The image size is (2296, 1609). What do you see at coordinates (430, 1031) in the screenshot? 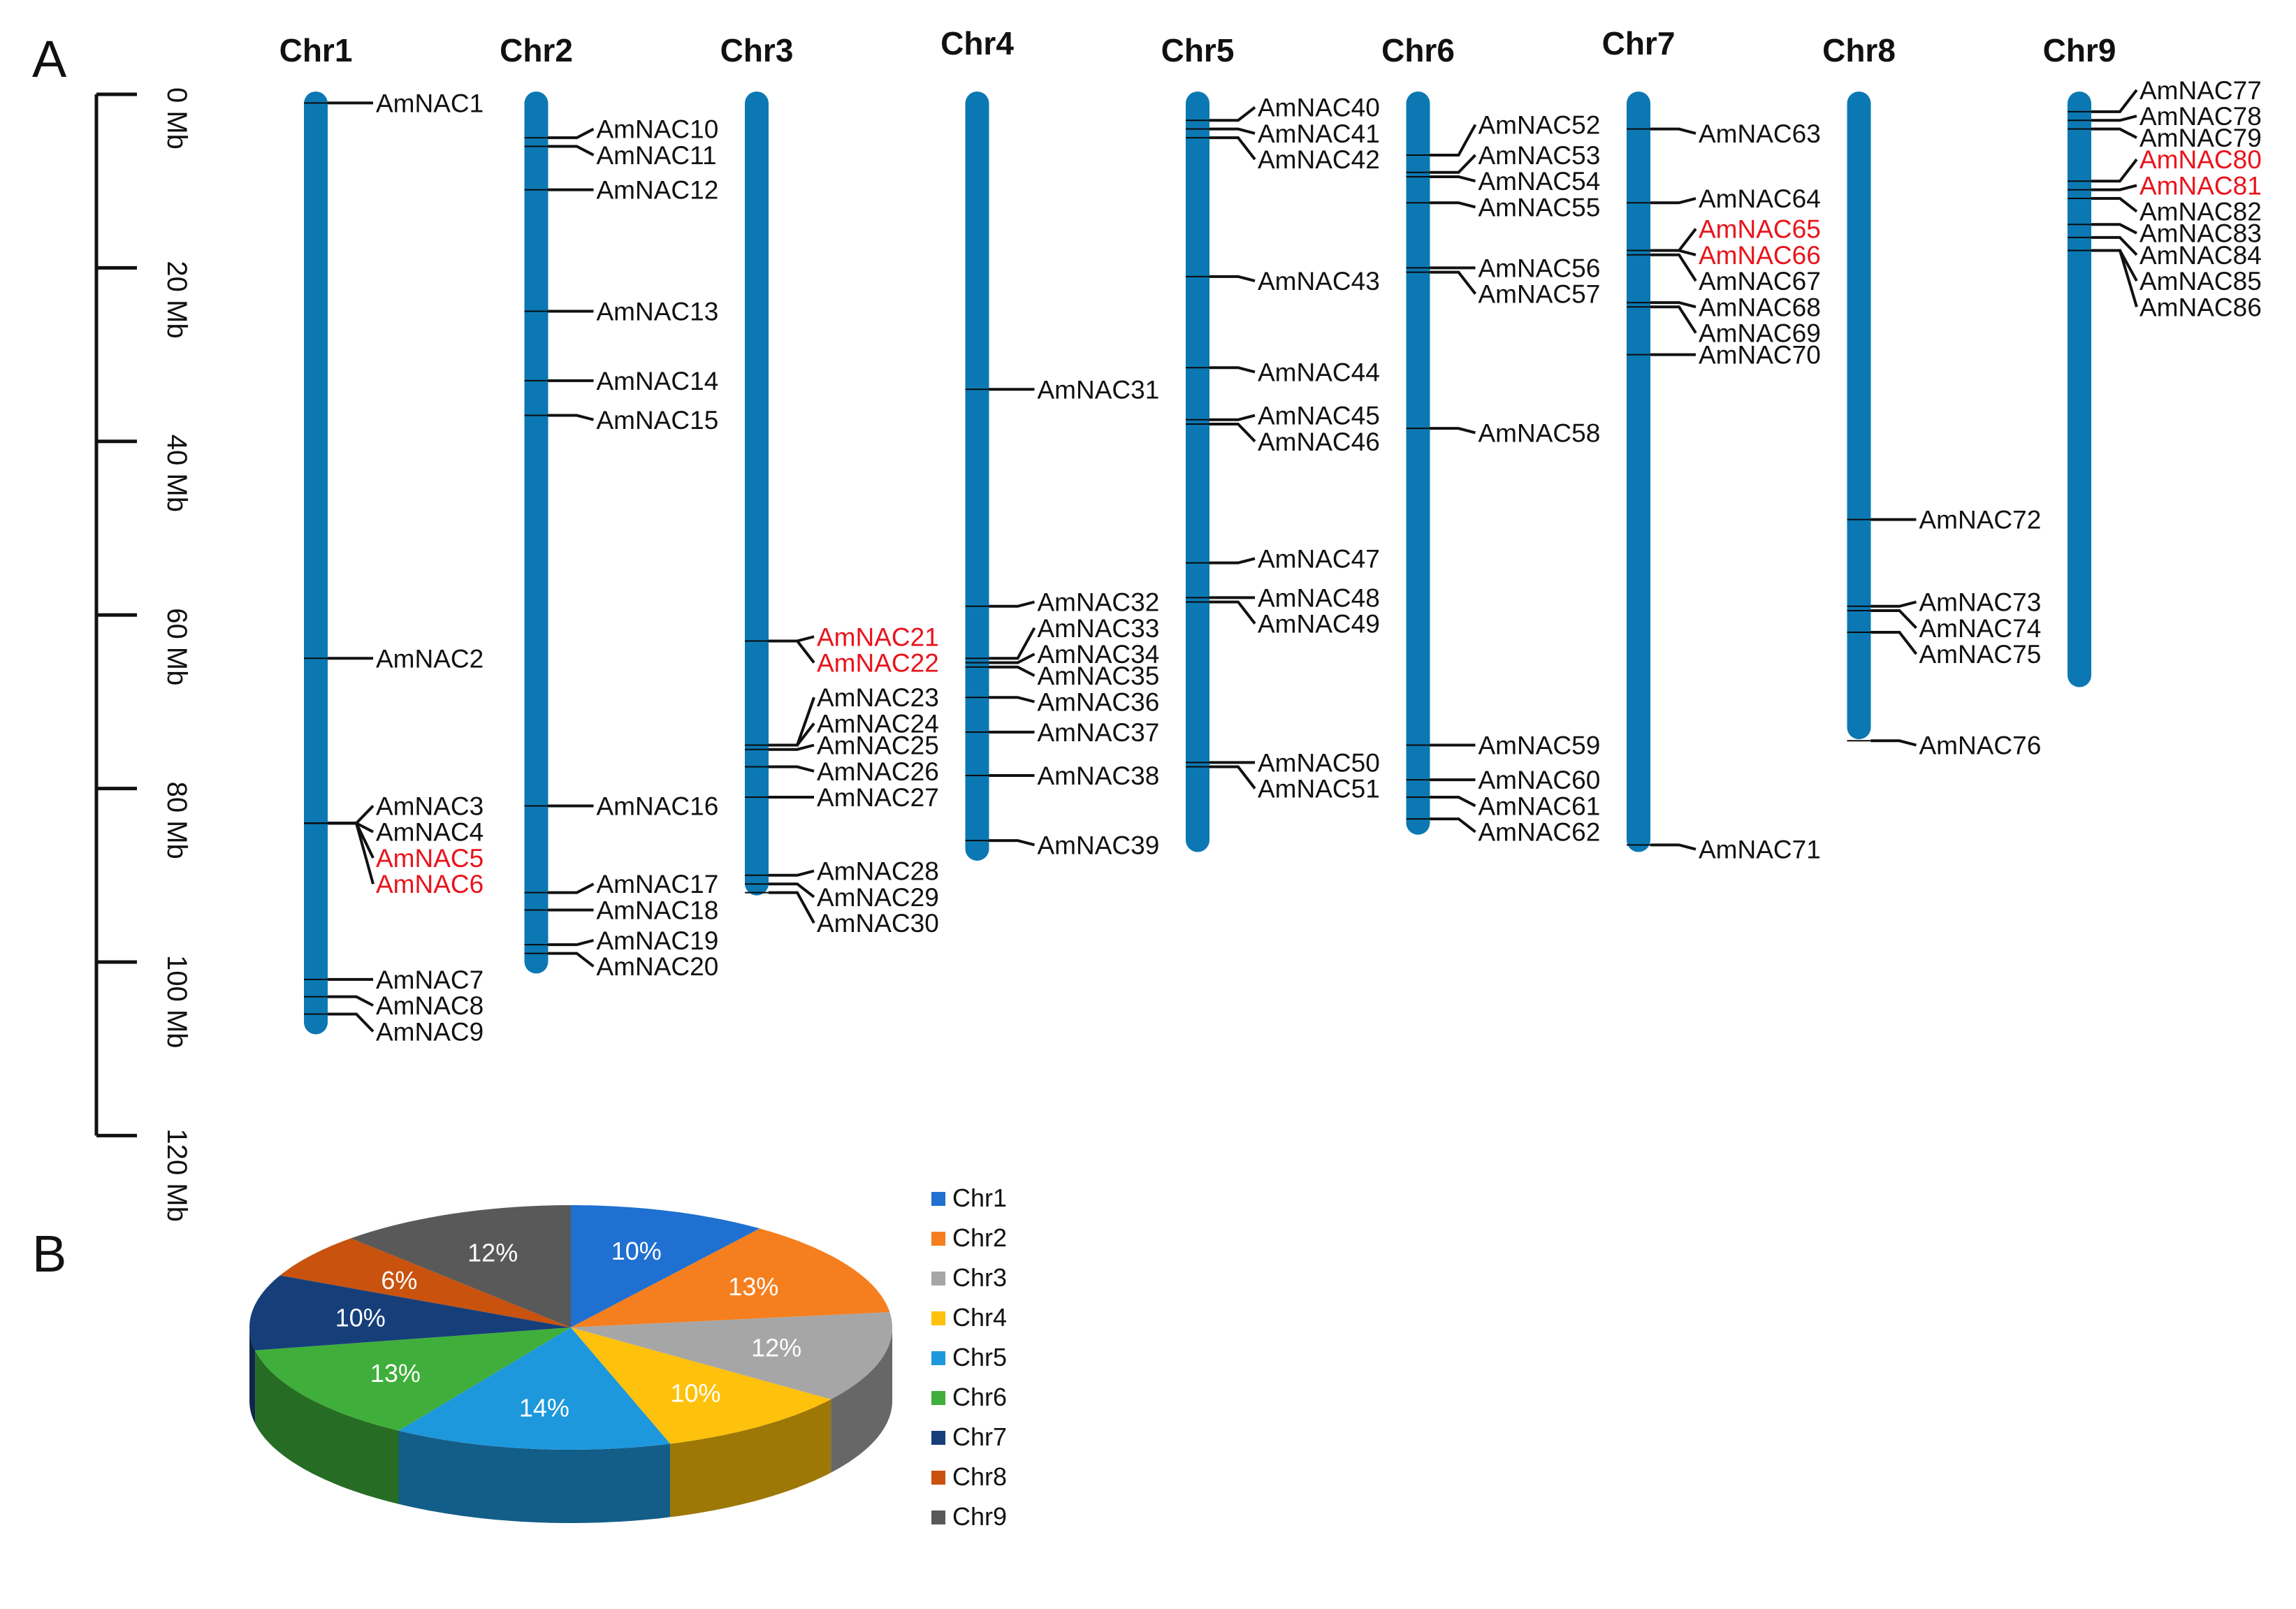
I see `gene-label: AmNAC9` at bounding box center [430, 1031].